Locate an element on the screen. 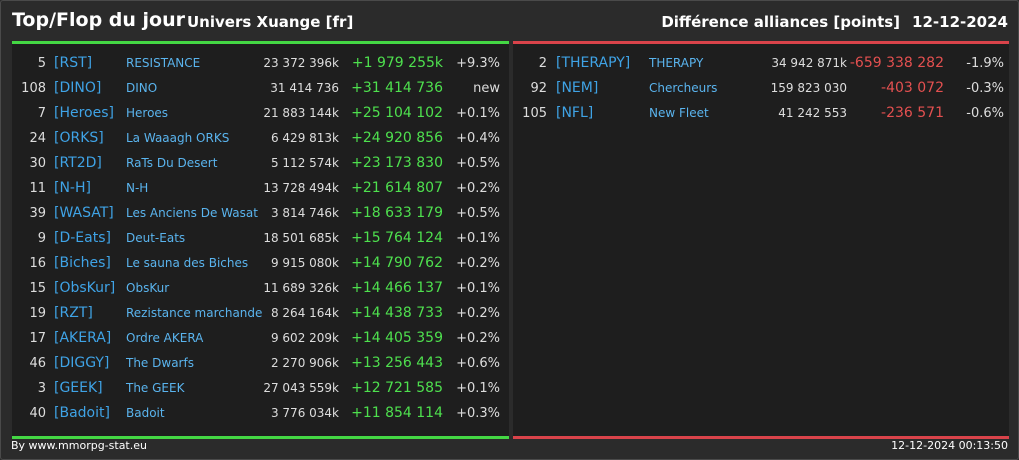  alliance-name: Heroes is located at coordinates (147, 113).